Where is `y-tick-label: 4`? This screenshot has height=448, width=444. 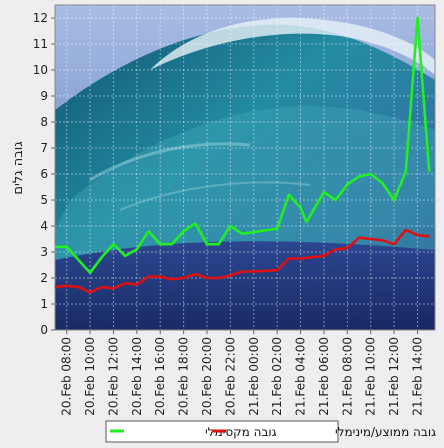
y-tick-label: 4 is located at coordinates (44, 226).